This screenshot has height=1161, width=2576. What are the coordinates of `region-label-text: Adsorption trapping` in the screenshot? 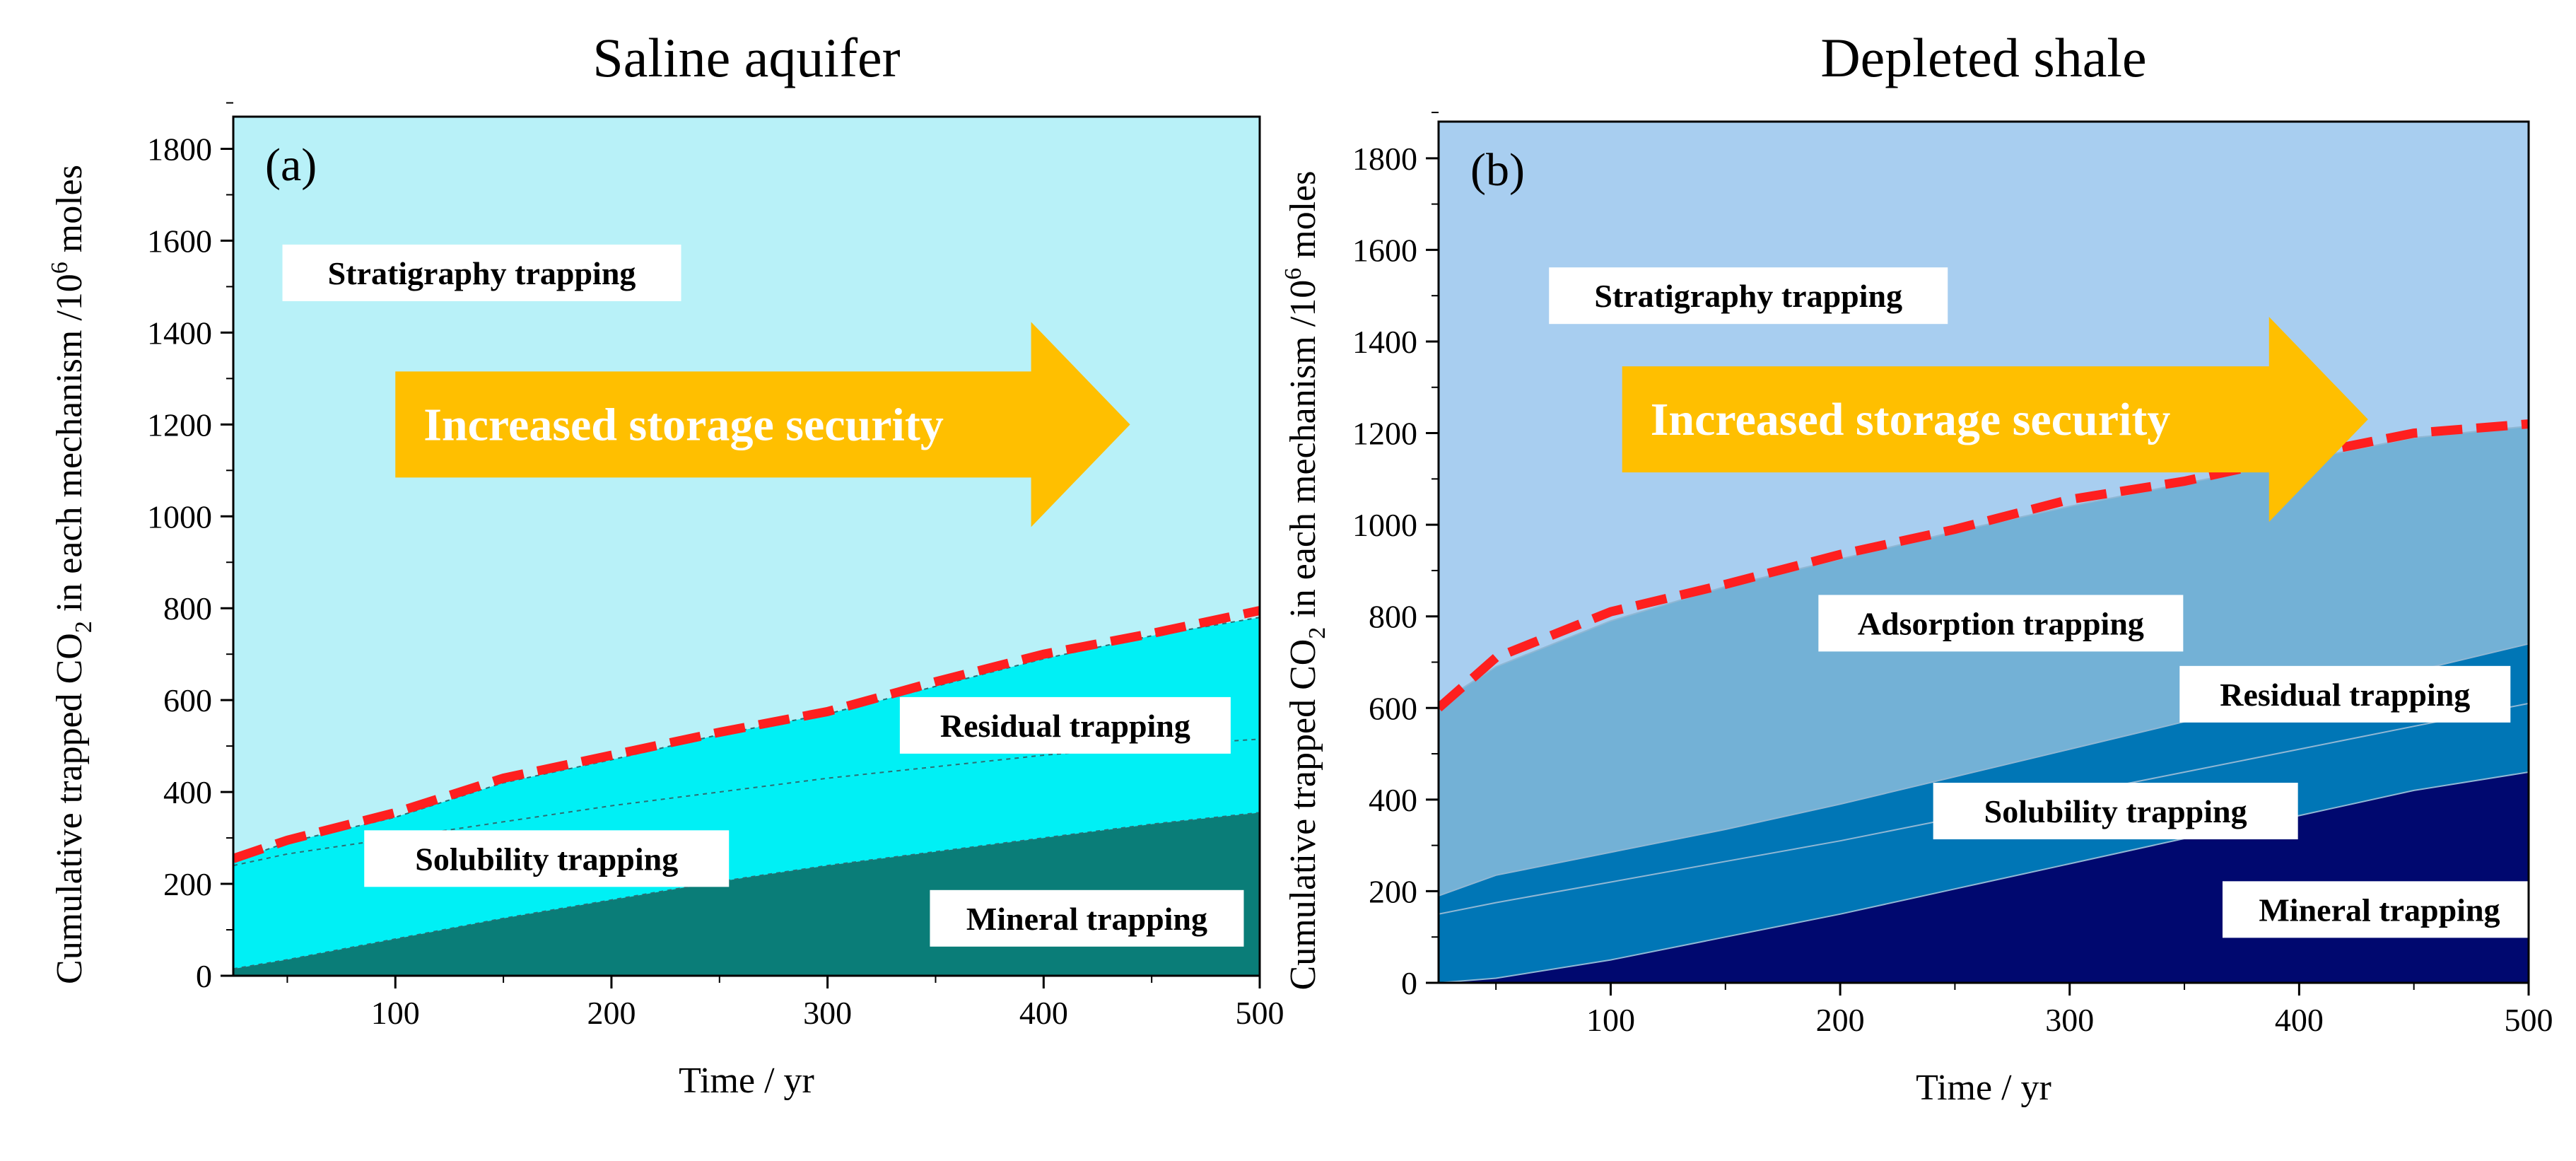 It's located at (2001, 623).